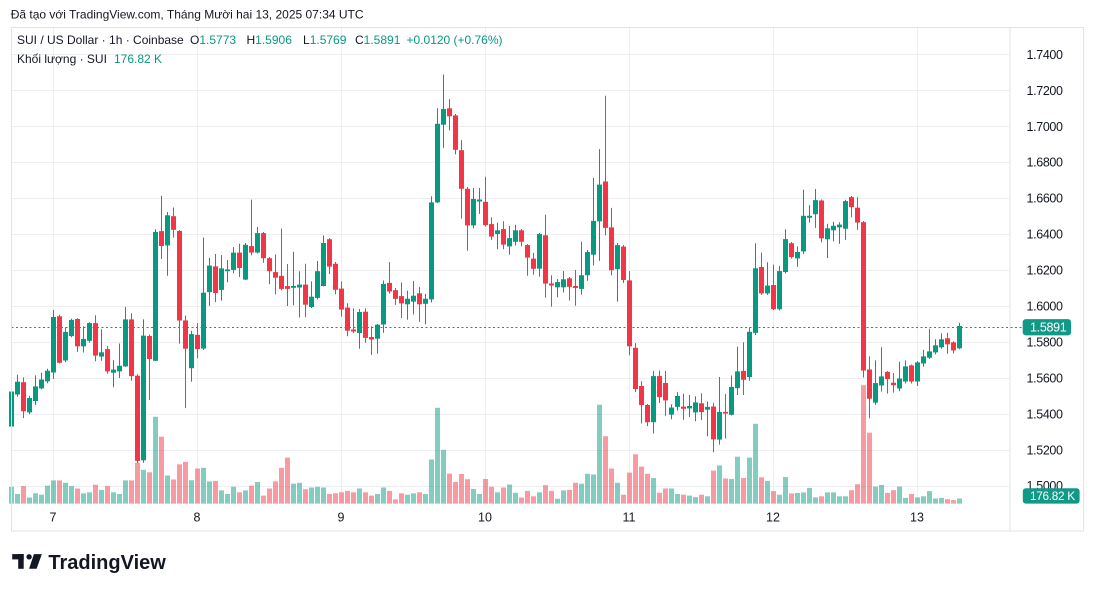  Describe the element at coordinates (1045, 199) in the screenshot. I see `svg-text: 1.6600` at that location.